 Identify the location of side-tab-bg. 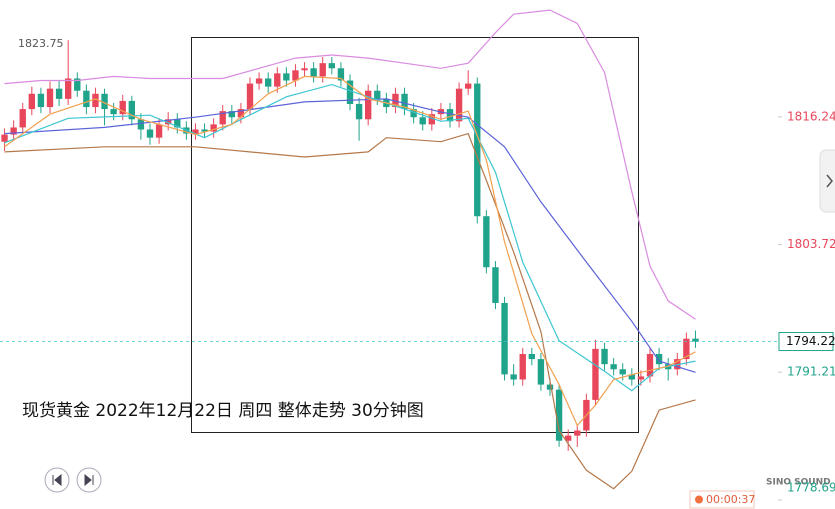
(827, 181).